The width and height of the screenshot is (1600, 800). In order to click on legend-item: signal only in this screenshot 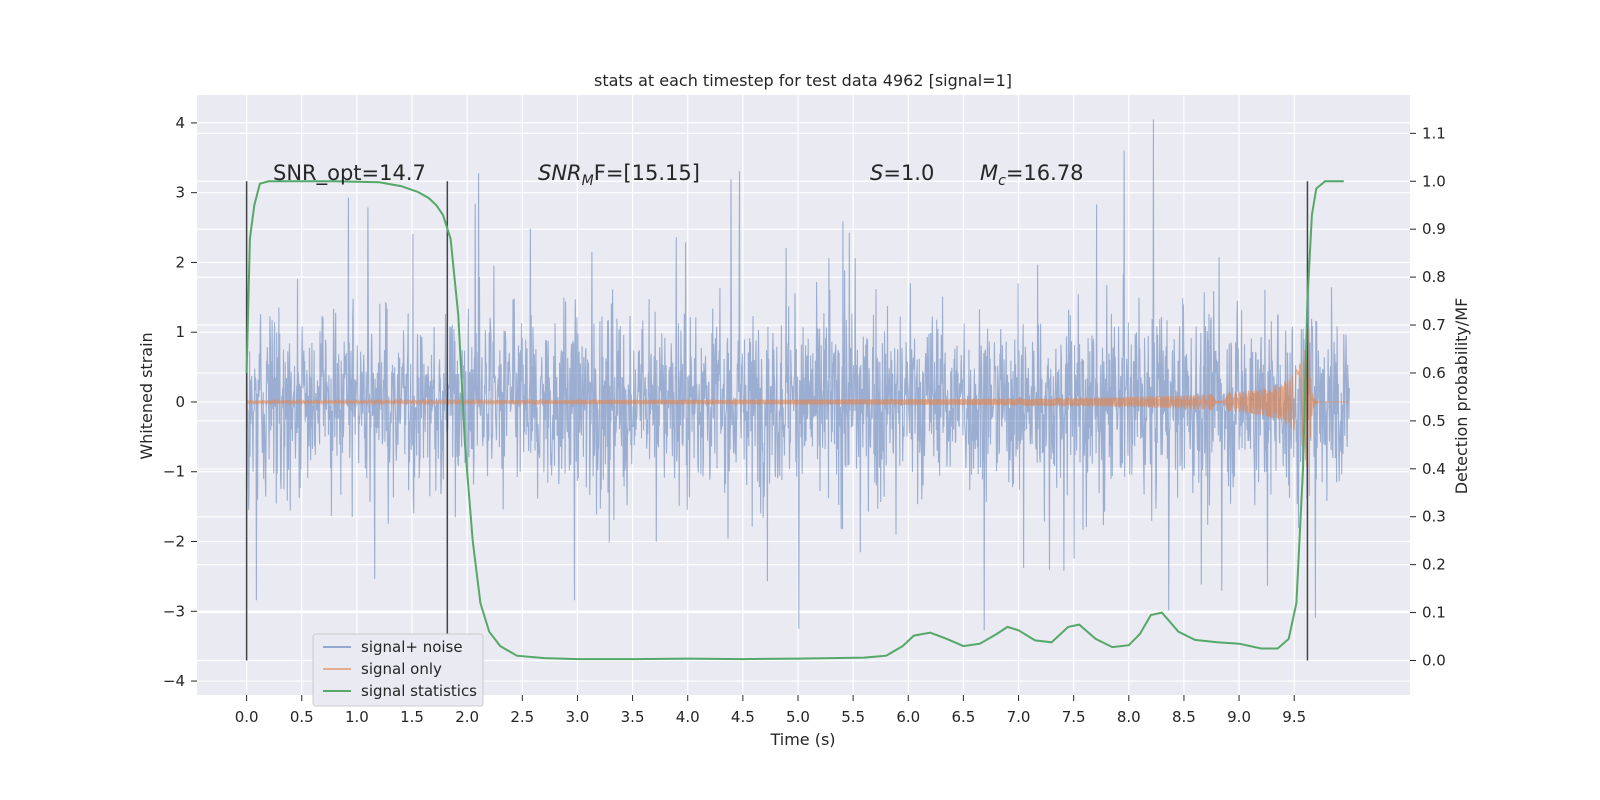, I will do `click(382, 669)`.